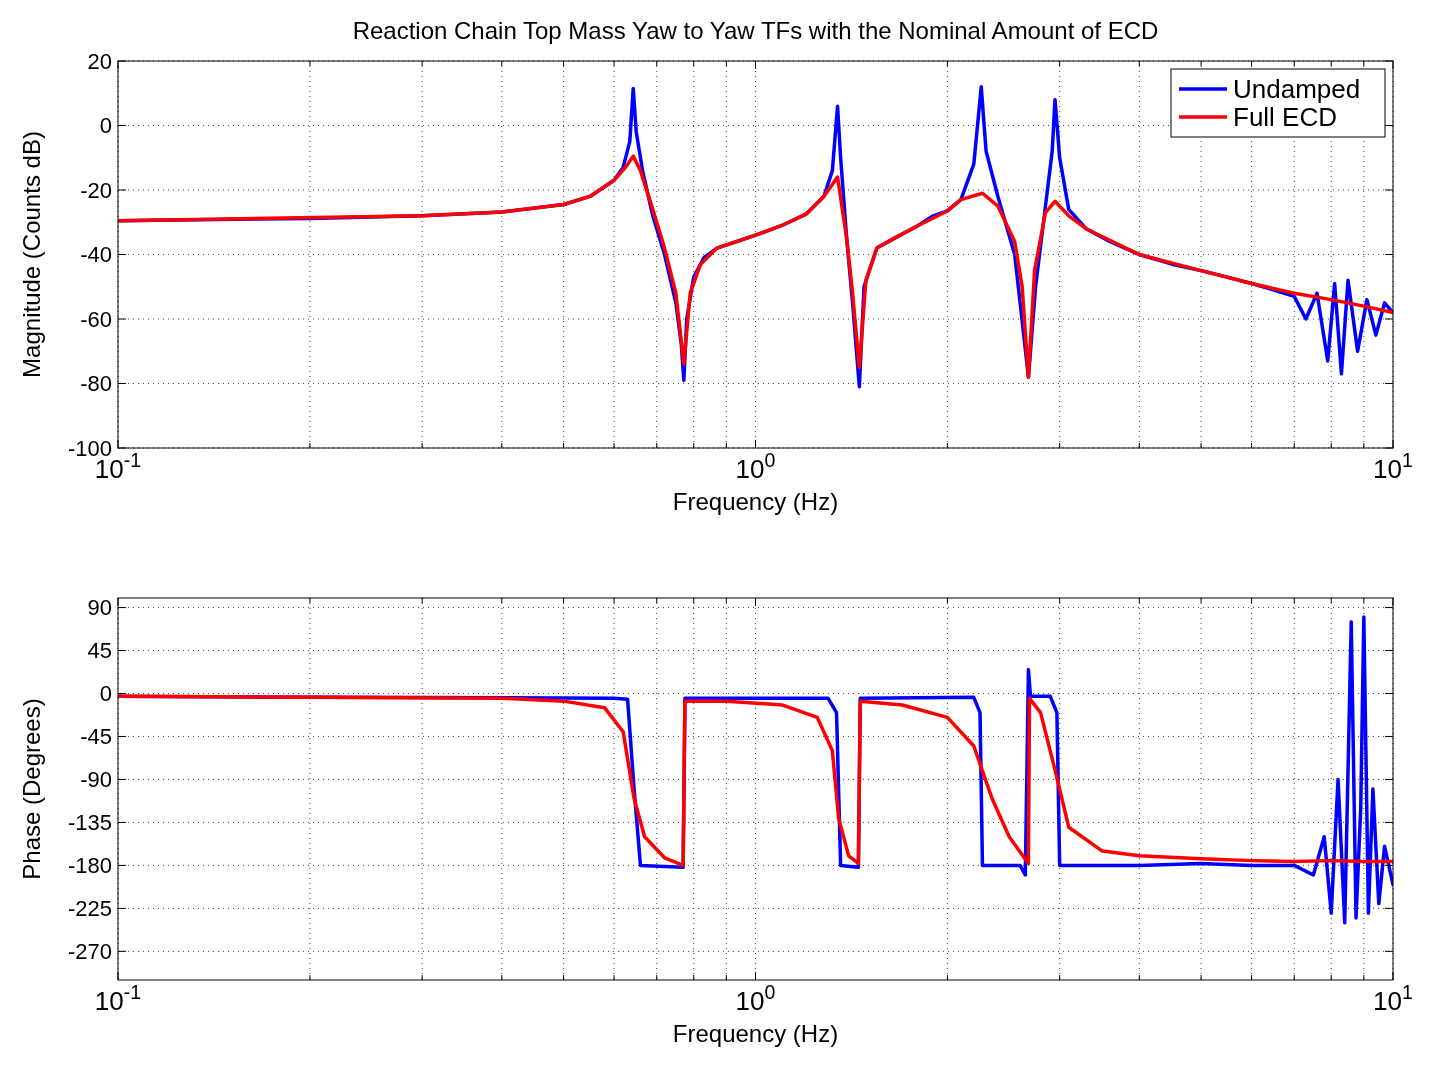 This screenshot has height=1070, width=1446. Describe the element at coordinates (96, 319) in the screenshot. I see `y-tick-label: -60` at that location.